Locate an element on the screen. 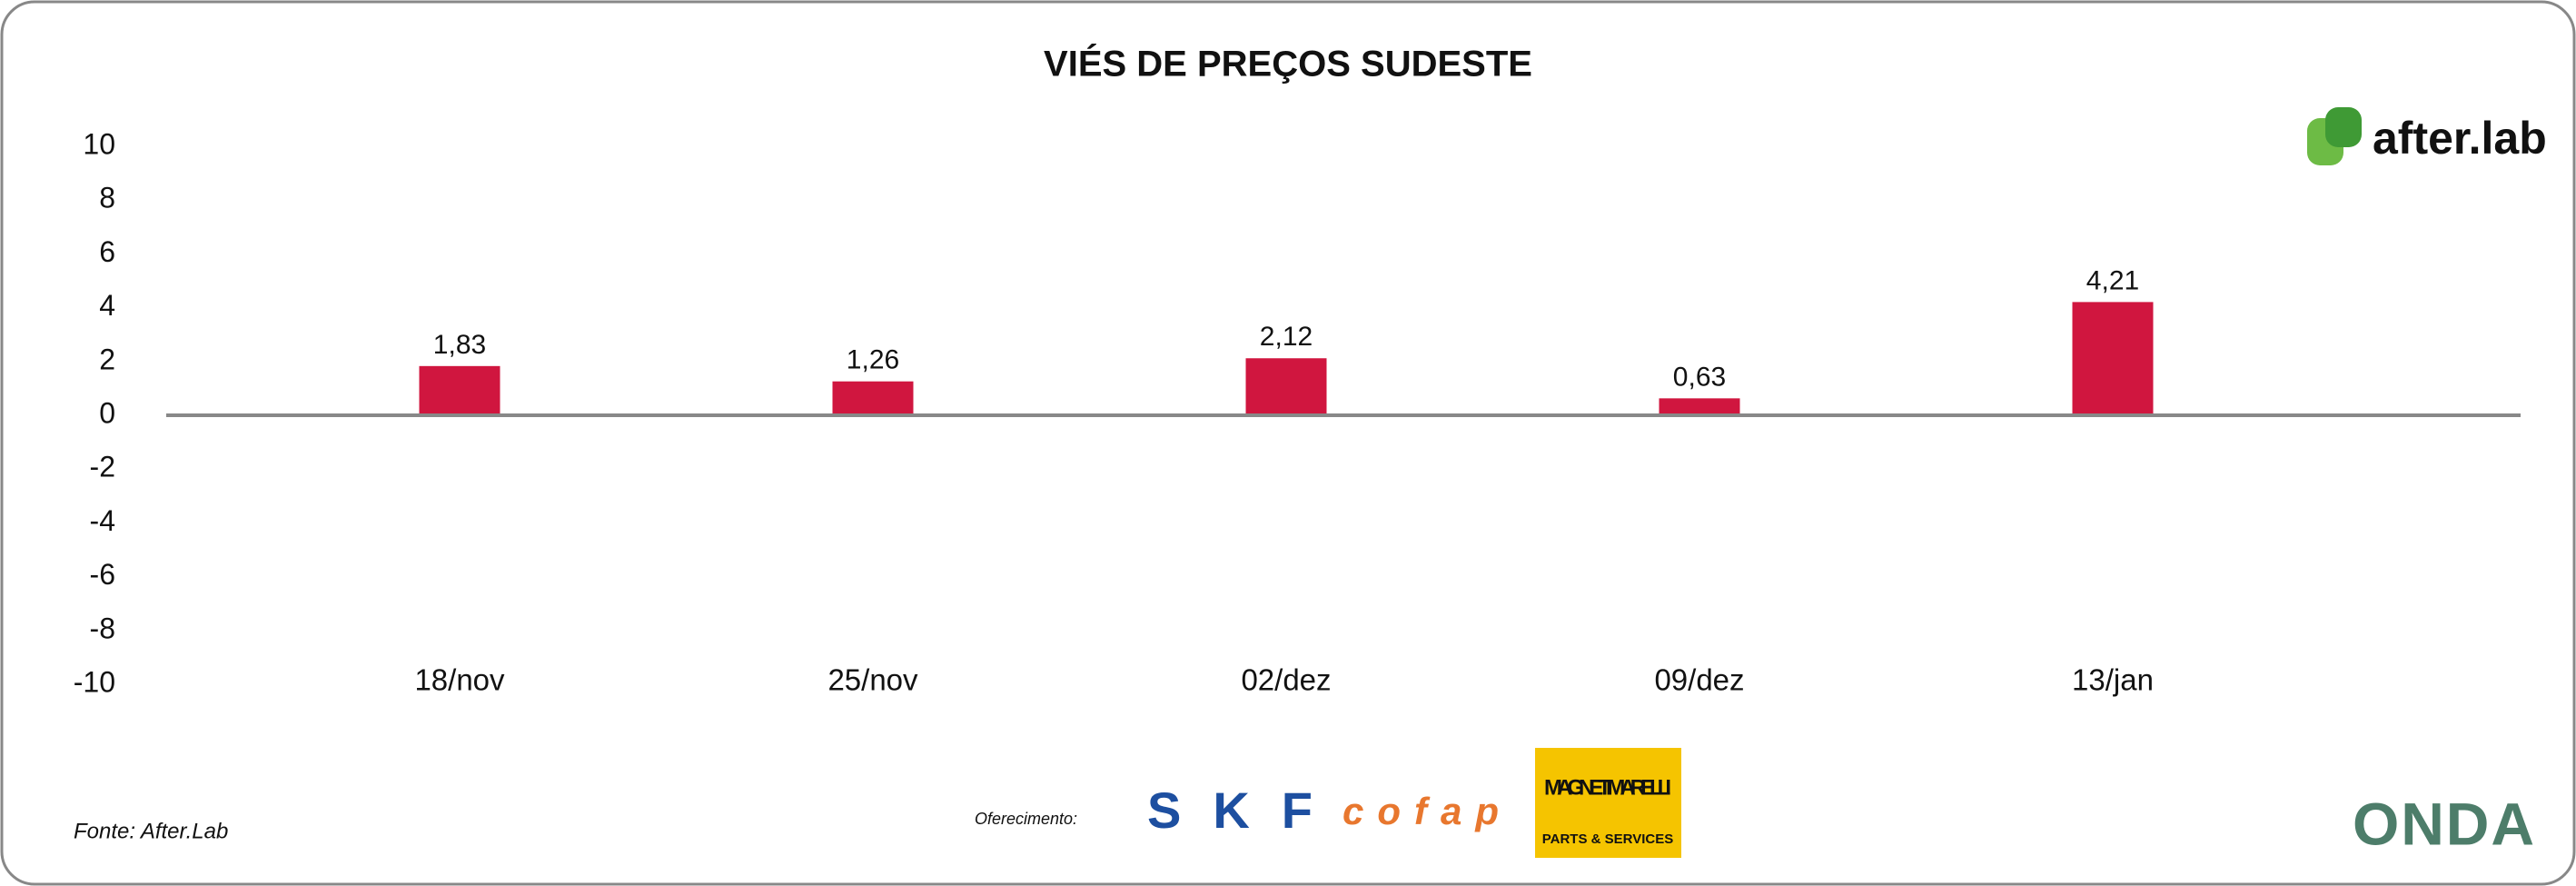 This screenshot has height=886, width=2576. partner-logo: ONDA is located at coordinates (2443, 823).